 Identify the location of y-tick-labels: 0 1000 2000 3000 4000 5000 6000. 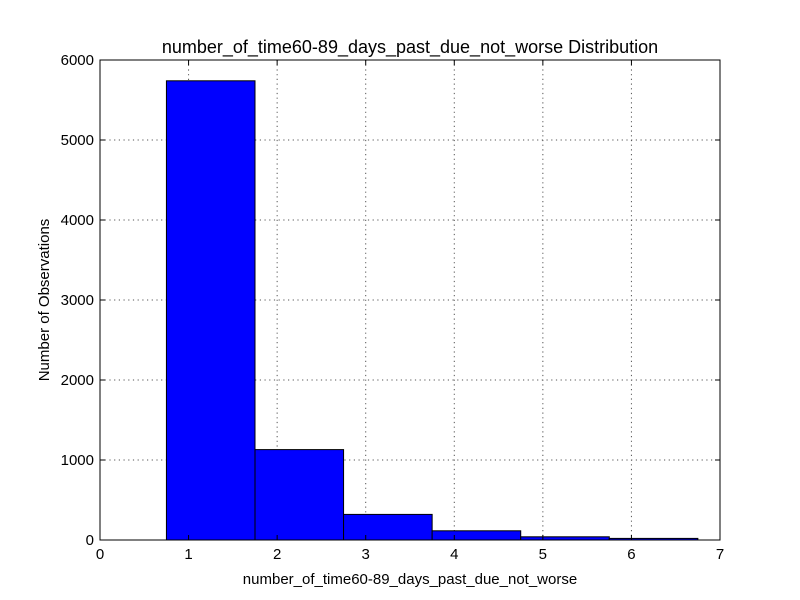
(77, 300).